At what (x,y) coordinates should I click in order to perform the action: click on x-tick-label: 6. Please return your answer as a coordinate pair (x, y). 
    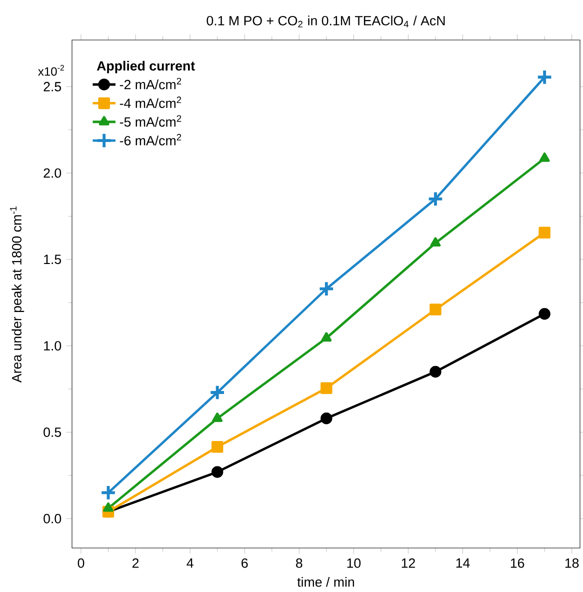
    Looking at the image, I should click on (245, 563).